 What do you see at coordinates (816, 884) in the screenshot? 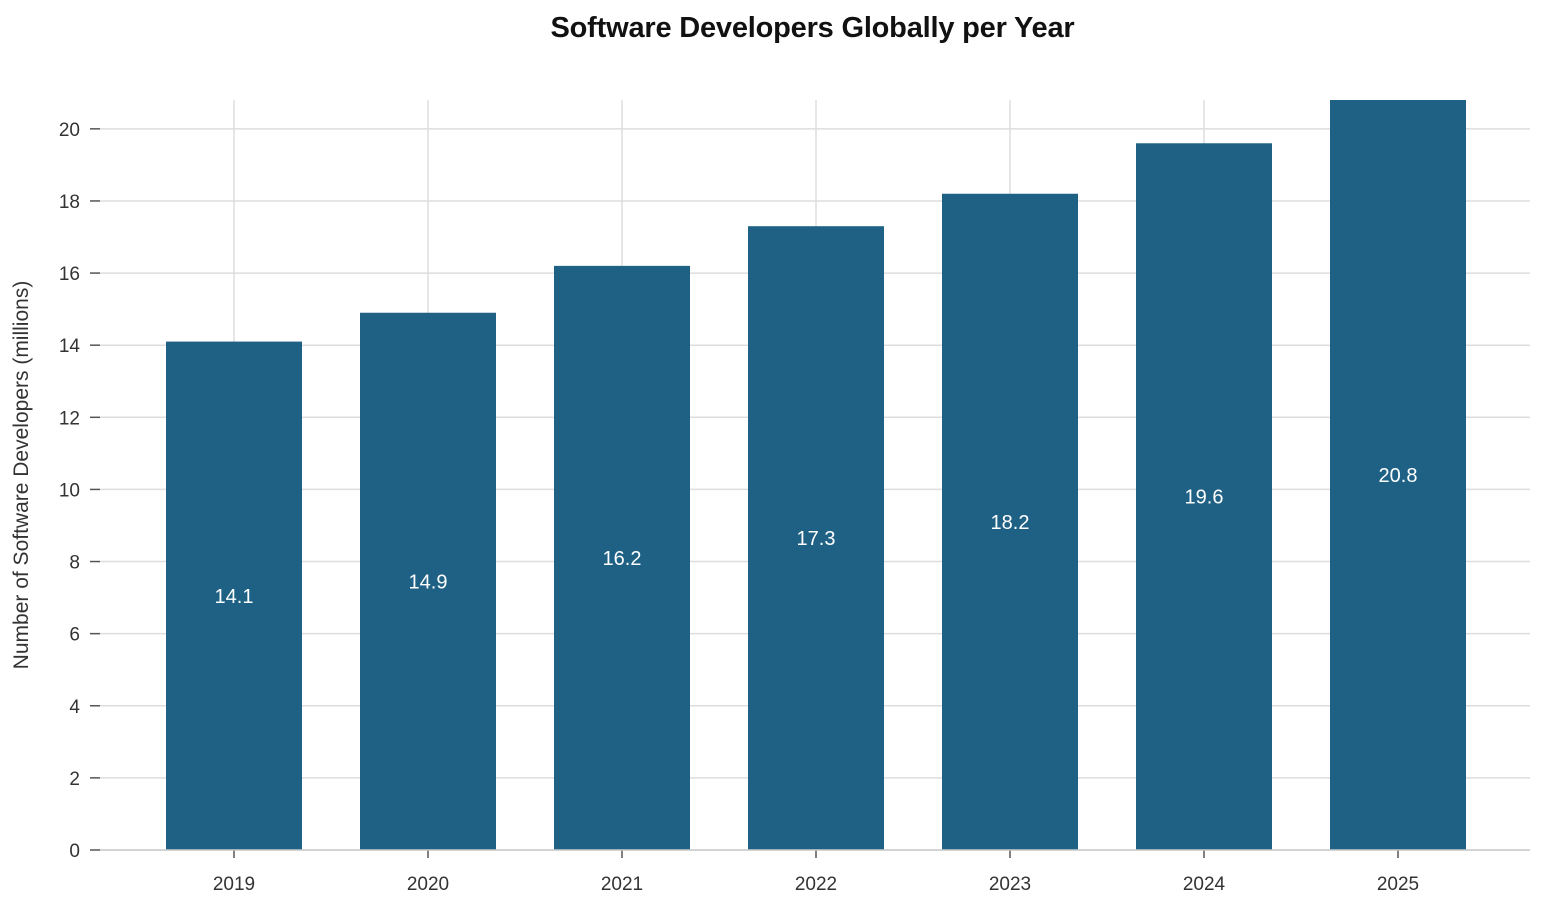
I see `x-tick-label-2022: 2022` at bounding box center [816, 884].